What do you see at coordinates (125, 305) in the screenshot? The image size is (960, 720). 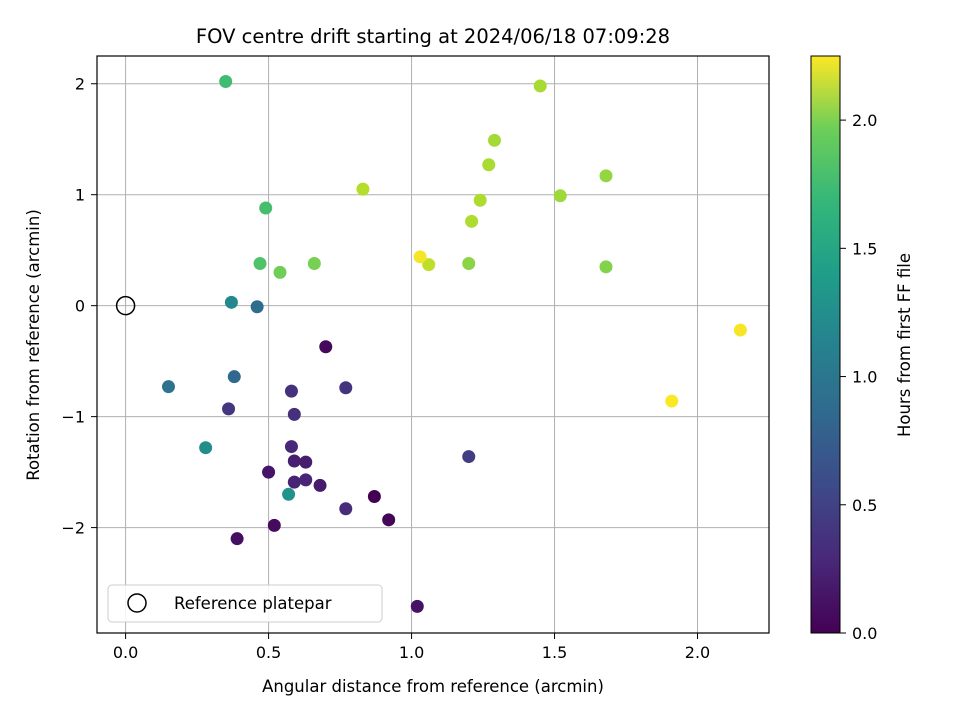 I see `reference-platepar-marker` at bounding box center [125, 305].